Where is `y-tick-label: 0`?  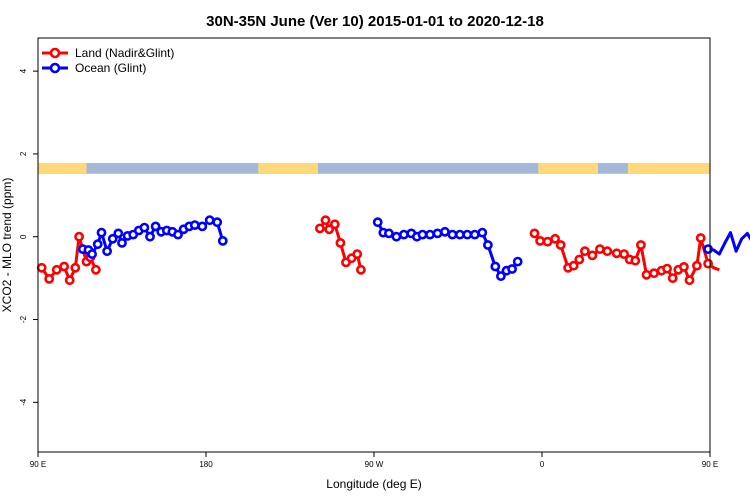 y-tick-label: 0 is located at coordinates (23, 236).